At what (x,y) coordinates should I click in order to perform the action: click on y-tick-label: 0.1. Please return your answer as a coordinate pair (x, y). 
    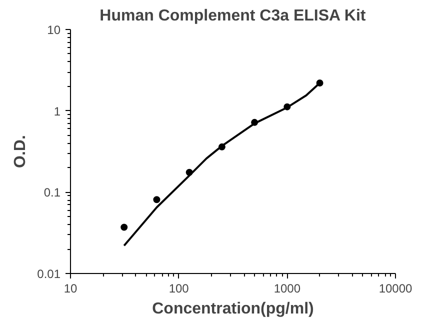
    Looking at the image, I should click on (52, 193).